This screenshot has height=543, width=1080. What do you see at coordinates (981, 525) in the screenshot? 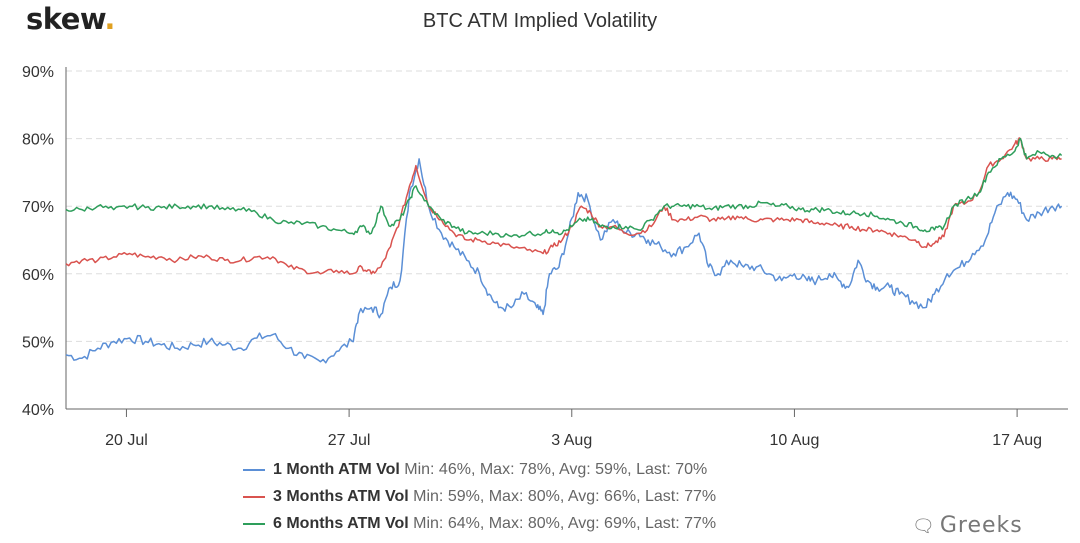
I see `watermark-text: Greeks` at bounding box center [981, 525].